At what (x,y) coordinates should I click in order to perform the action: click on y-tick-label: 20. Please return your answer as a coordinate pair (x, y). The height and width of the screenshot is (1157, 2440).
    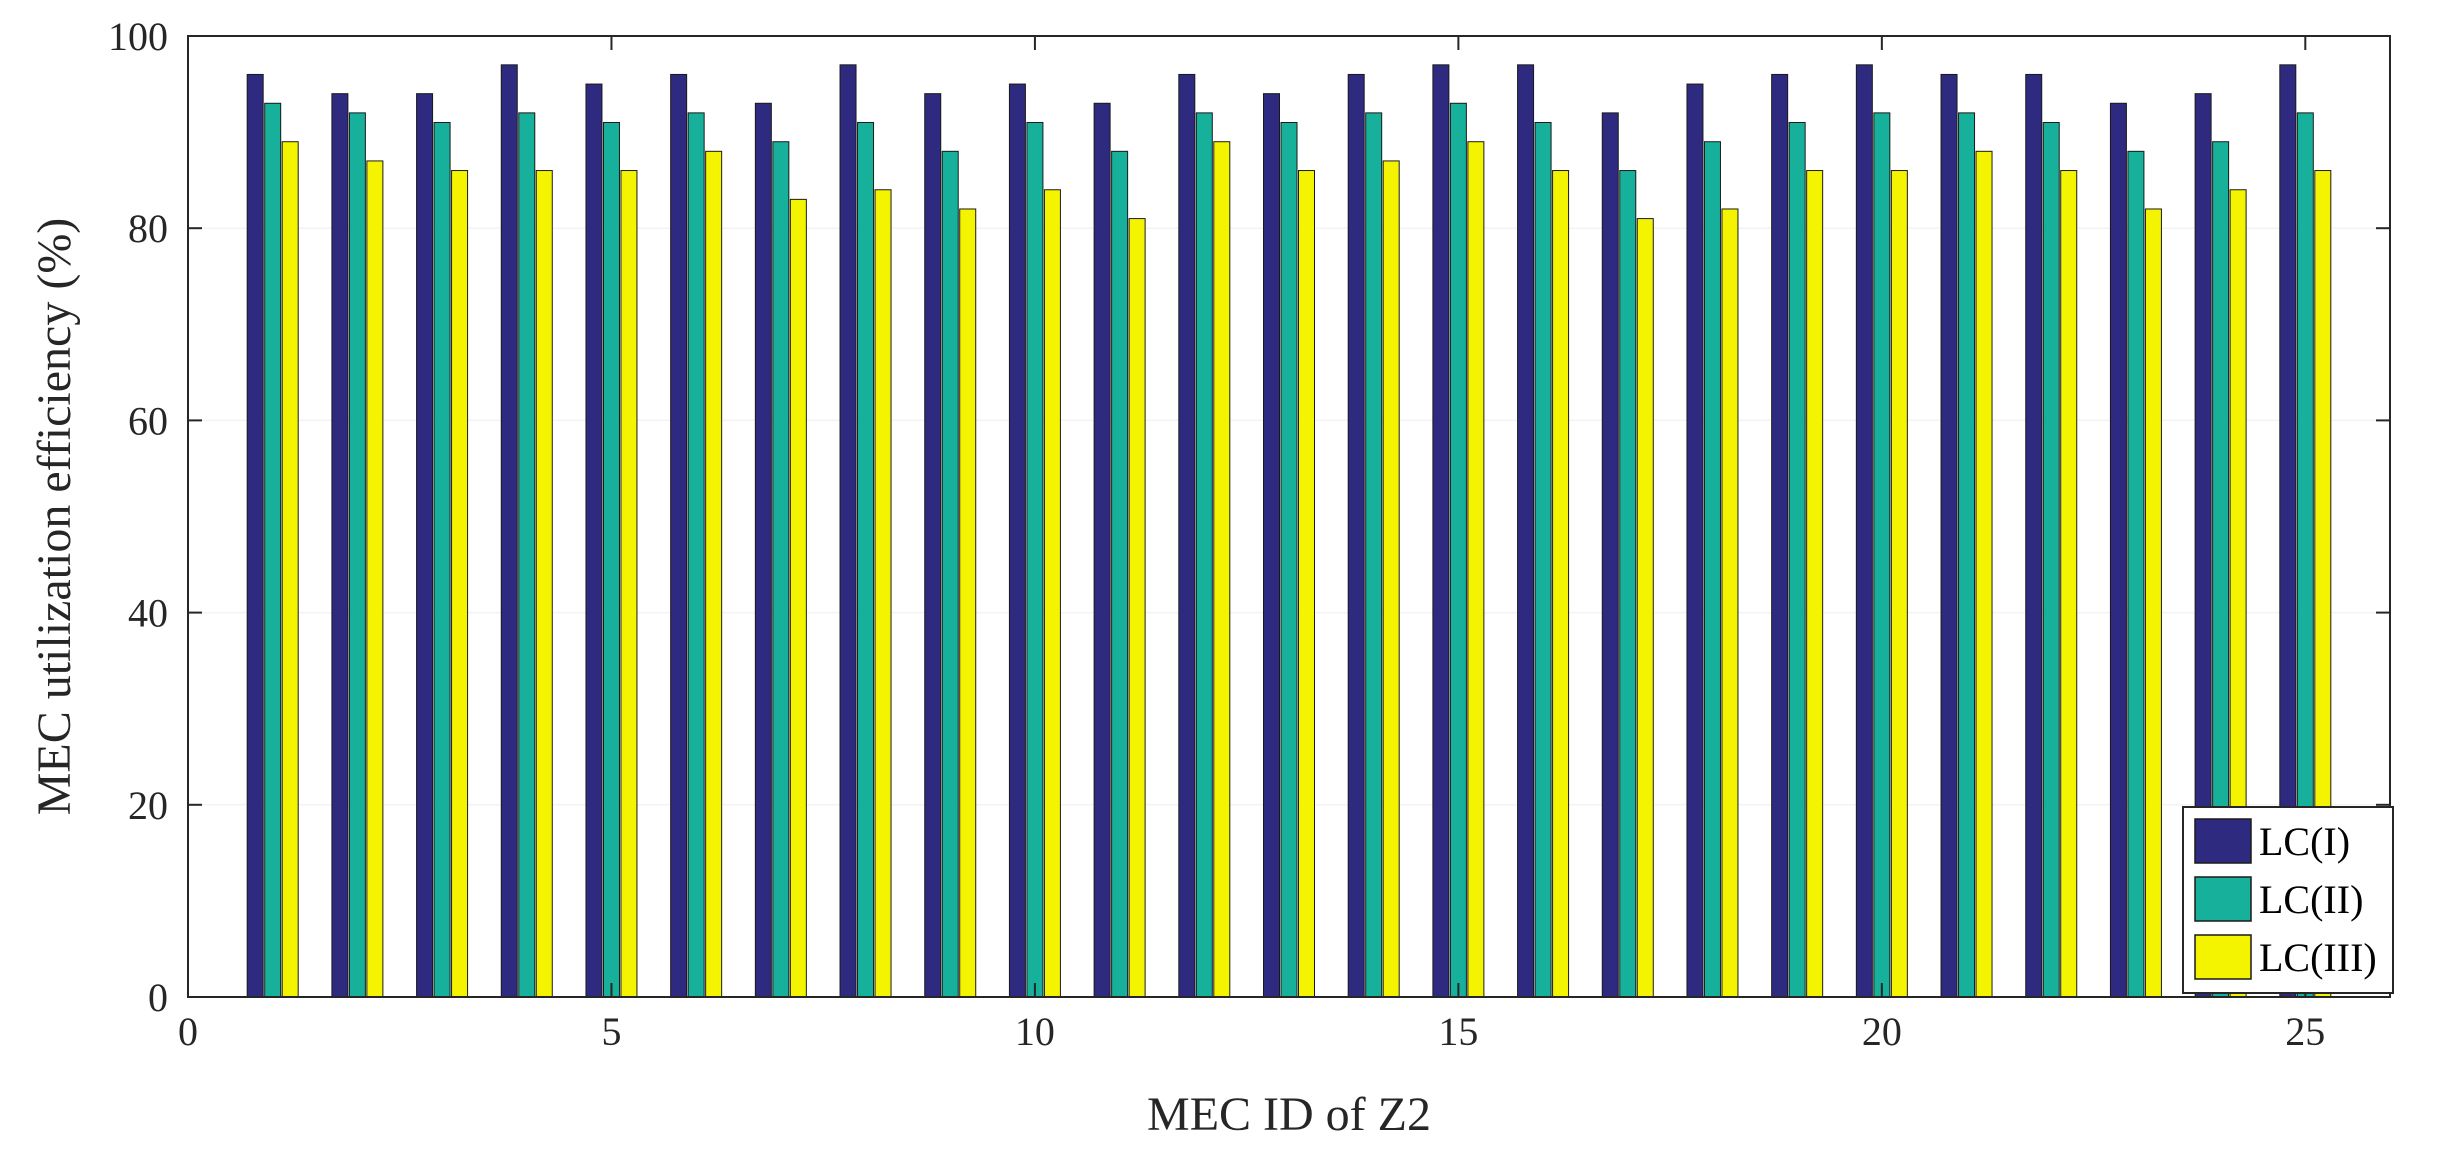
    Looking at the image, I should click on (148, 805).